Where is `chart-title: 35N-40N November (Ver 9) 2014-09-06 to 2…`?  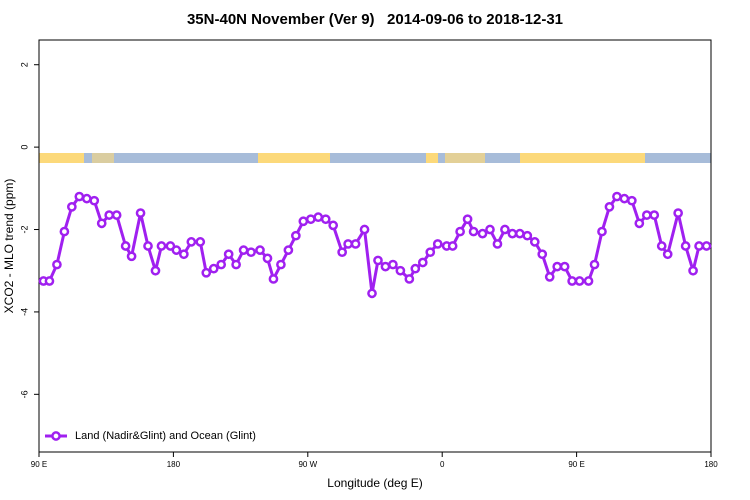
chart-title: 35N-40N November (Ver 9) 2014-09-06 to 2… is located at coordinates (375, 19).